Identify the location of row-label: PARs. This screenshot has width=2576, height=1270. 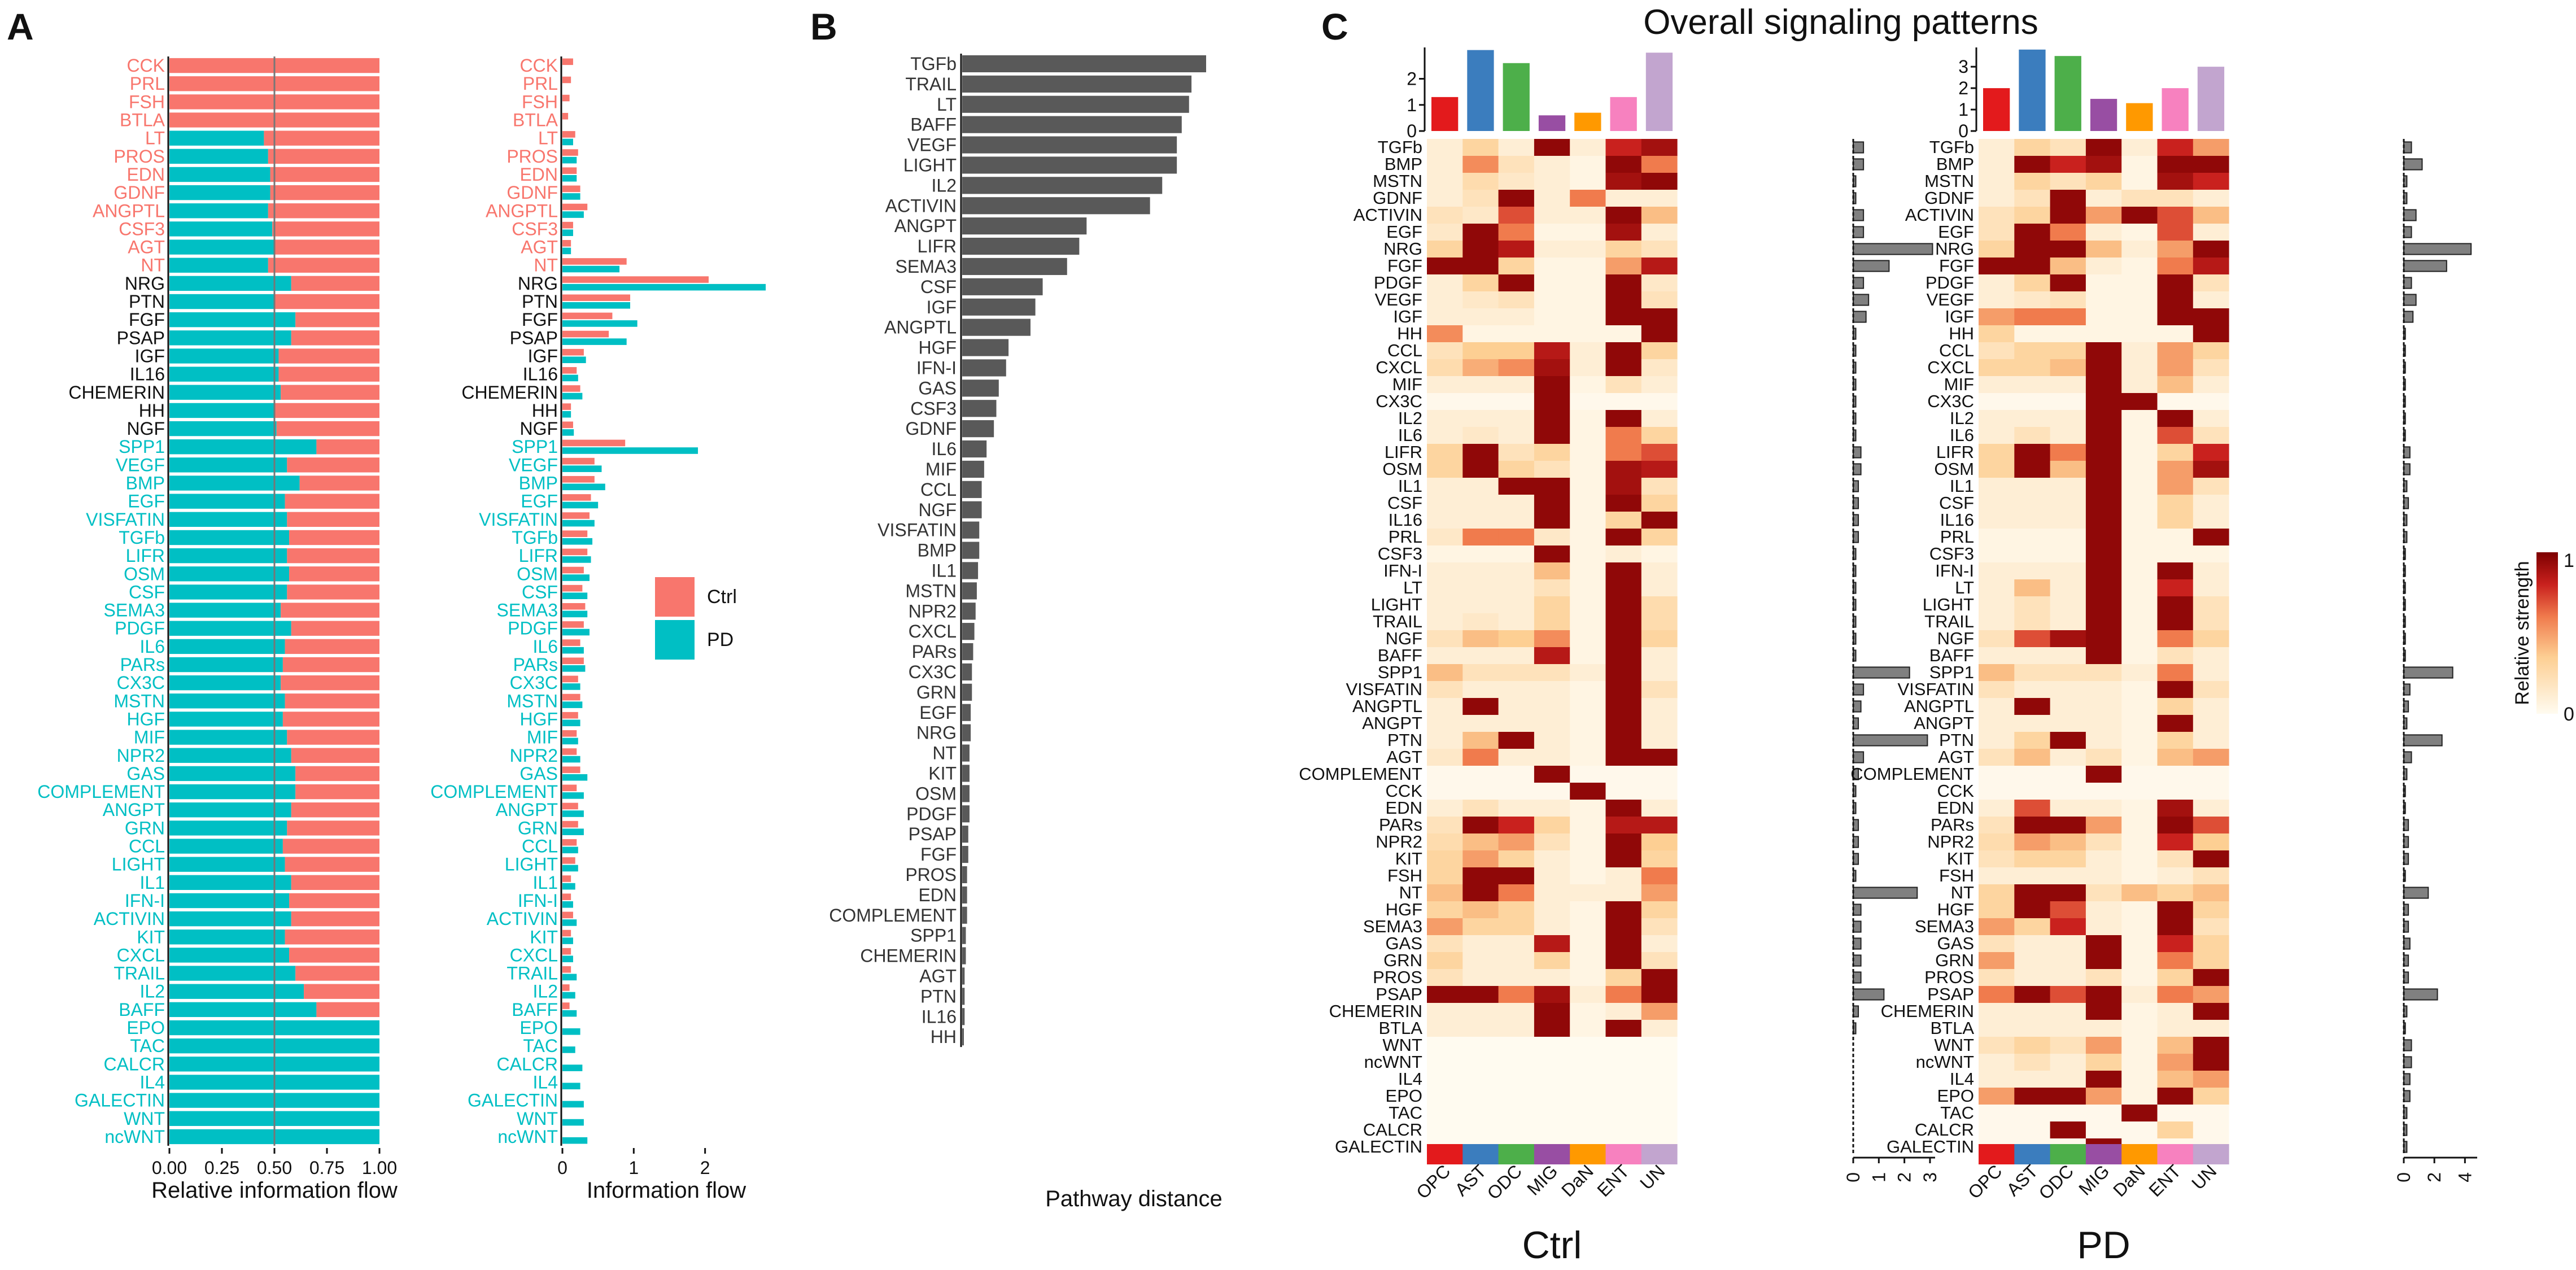
(1400, 825).